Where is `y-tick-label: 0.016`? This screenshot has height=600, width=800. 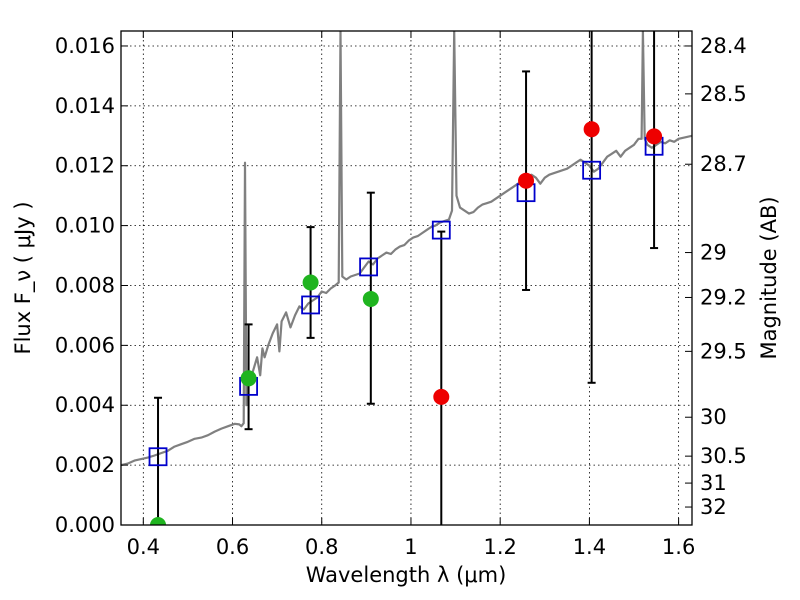 y-tick-label: 0.016 is located at coordinates (85, 46).